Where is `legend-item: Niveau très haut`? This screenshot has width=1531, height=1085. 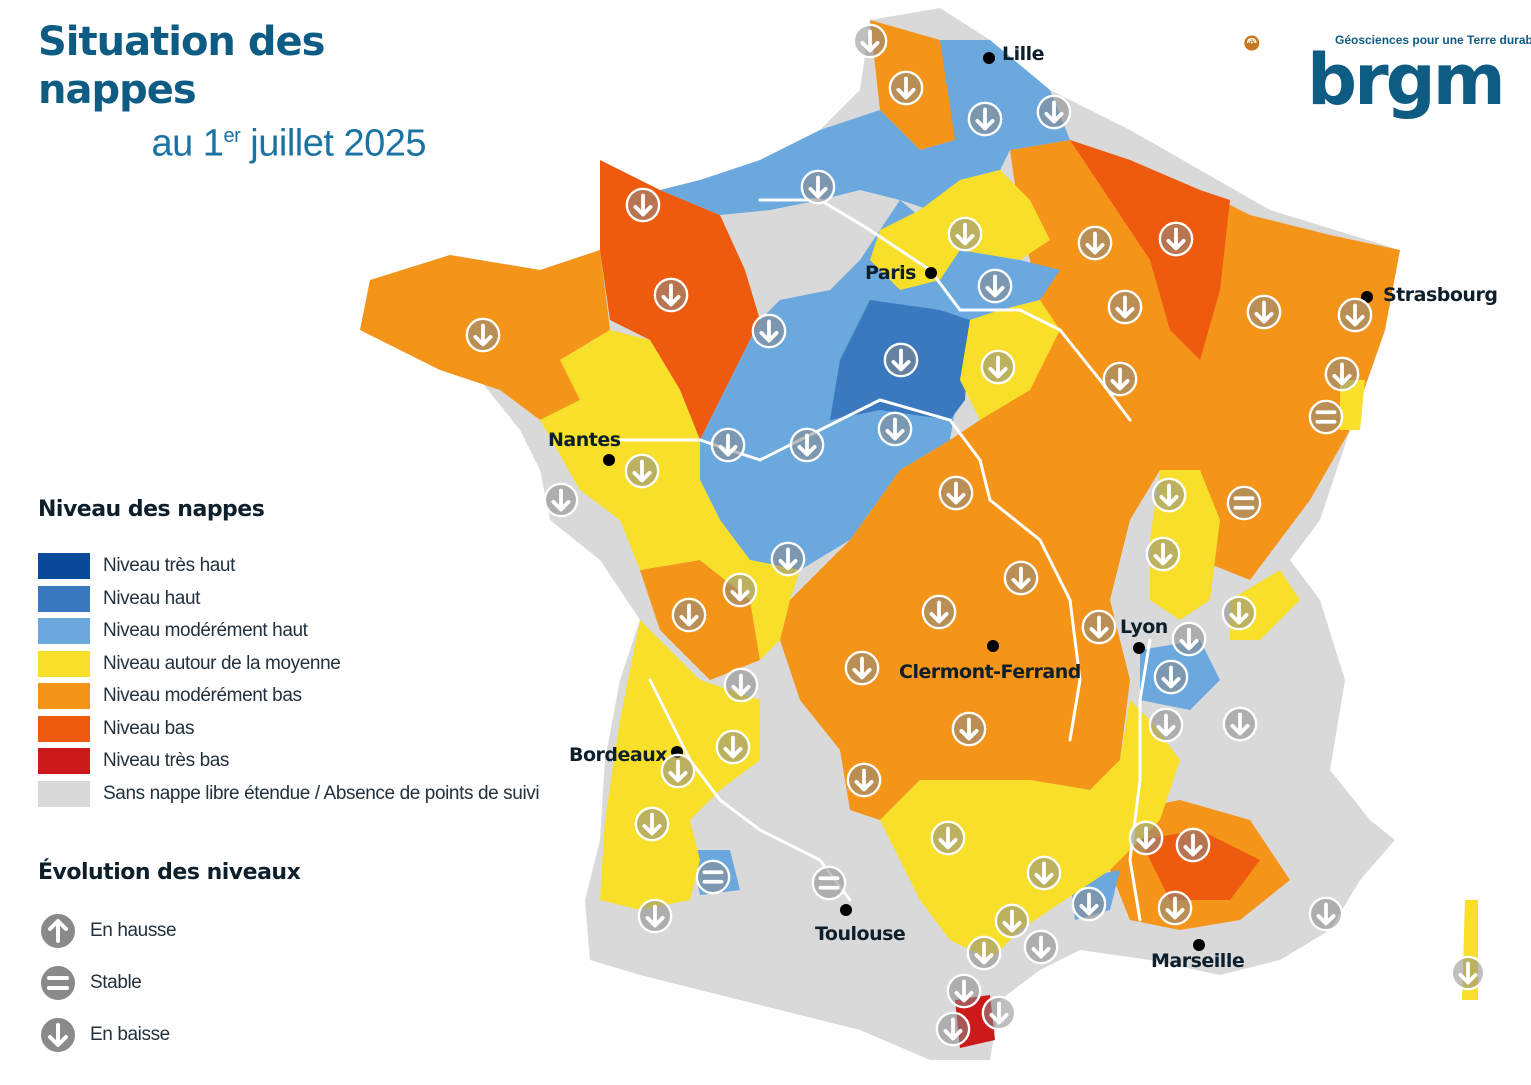
legend-item: Niveau très haut is located at coordinates (288, 566).